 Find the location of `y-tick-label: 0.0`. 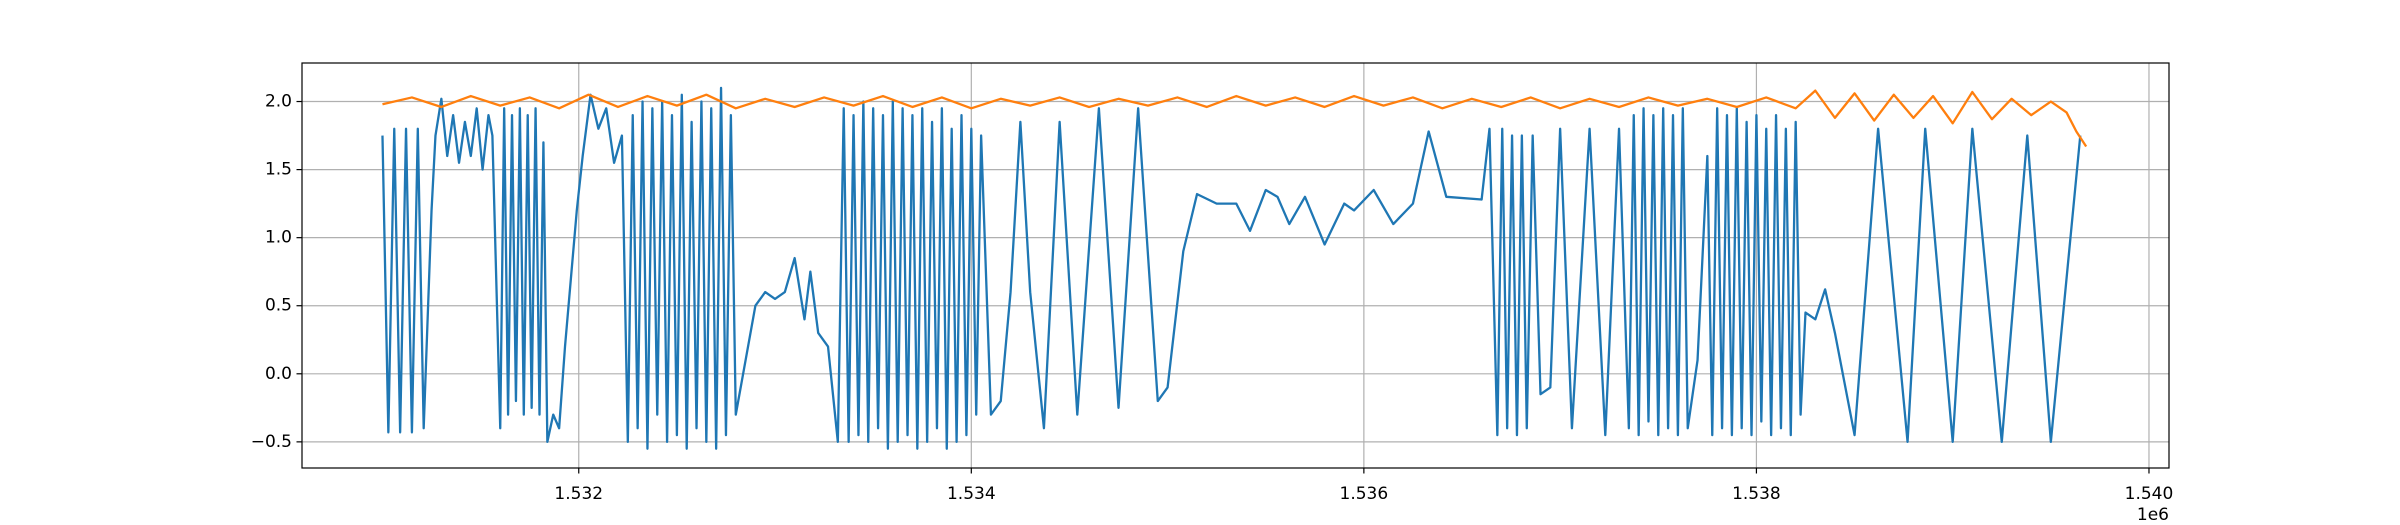

y-tick-label: 0.0 is located at coordinates (278, 374).